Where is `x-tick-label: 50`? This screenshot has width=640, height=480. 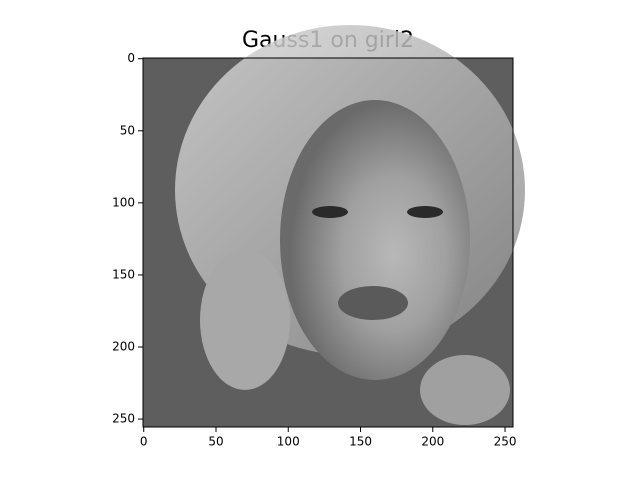
x-tick-label: 50 is located at coordinates (215, 442).